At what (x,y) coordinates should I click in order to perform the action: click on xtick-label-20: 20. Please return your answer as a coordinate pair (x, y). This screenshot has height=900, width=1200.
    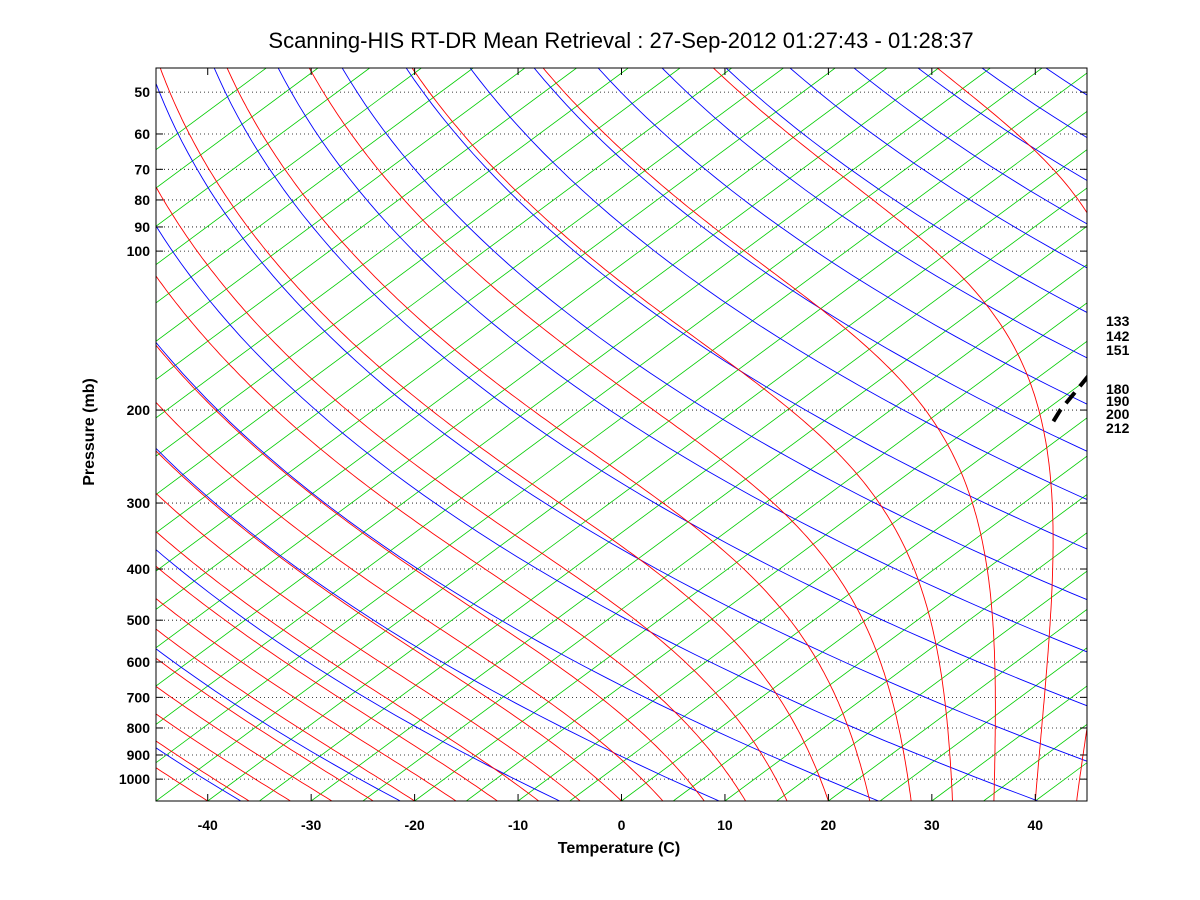
    Looking at the image, I should click on (829, 825).